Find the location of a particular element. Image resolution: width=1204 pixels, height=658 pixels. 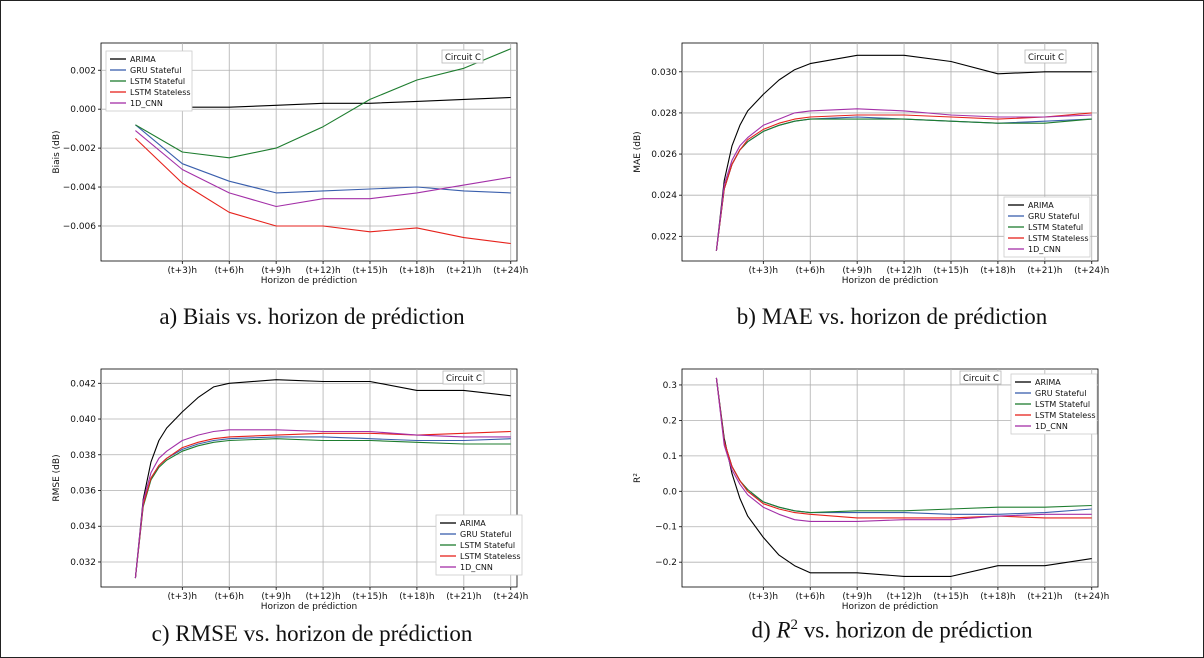

caption-d-suffix: vs. horizon de prédiction is located at coordinates (915, 630).